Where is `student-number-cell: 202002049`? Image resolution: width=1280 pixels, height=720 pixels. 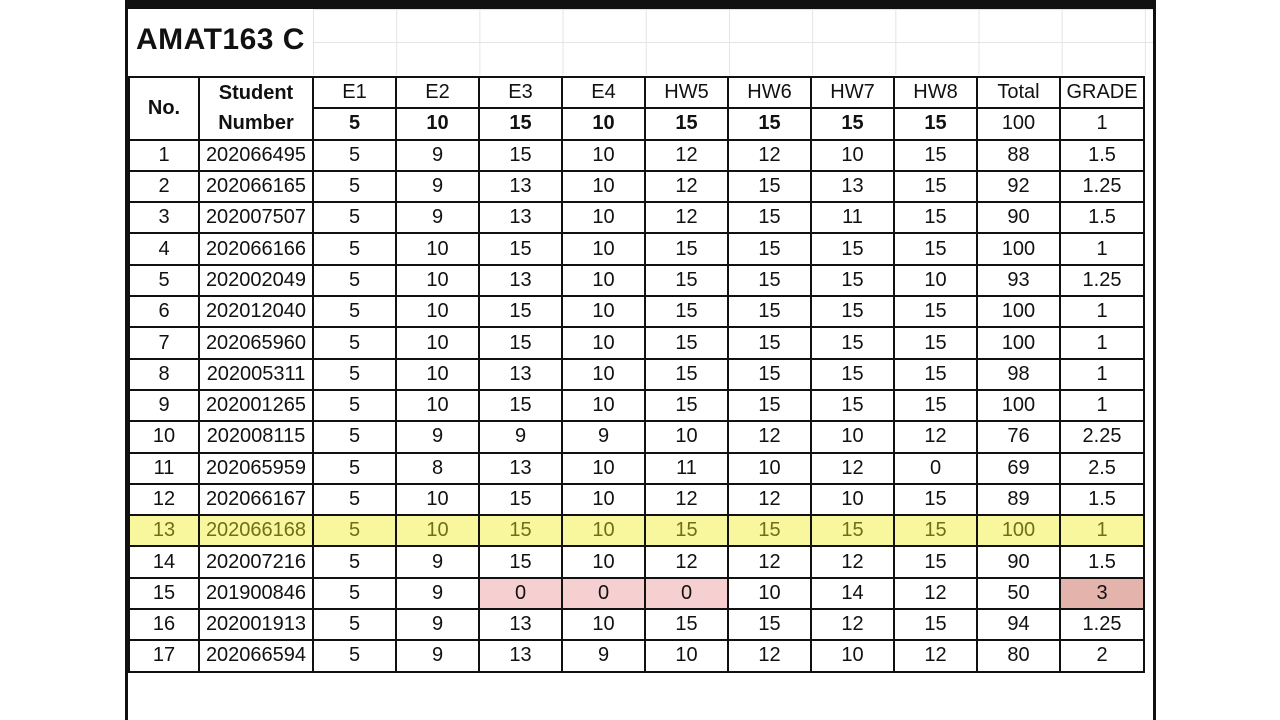 student-number-cell: 202002049 is located at coordinates (256, 280).